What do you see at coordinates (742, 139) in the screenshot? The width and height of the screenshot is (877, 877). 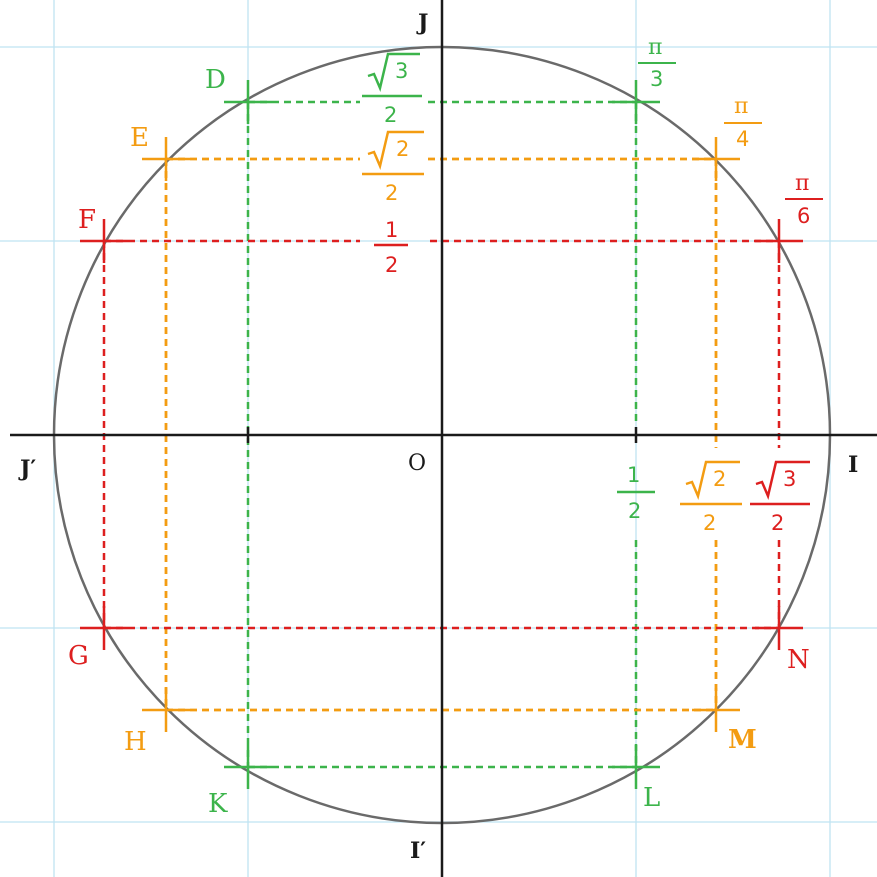 I see `fraction-denominator: 4` at bounding box center [742, 139].